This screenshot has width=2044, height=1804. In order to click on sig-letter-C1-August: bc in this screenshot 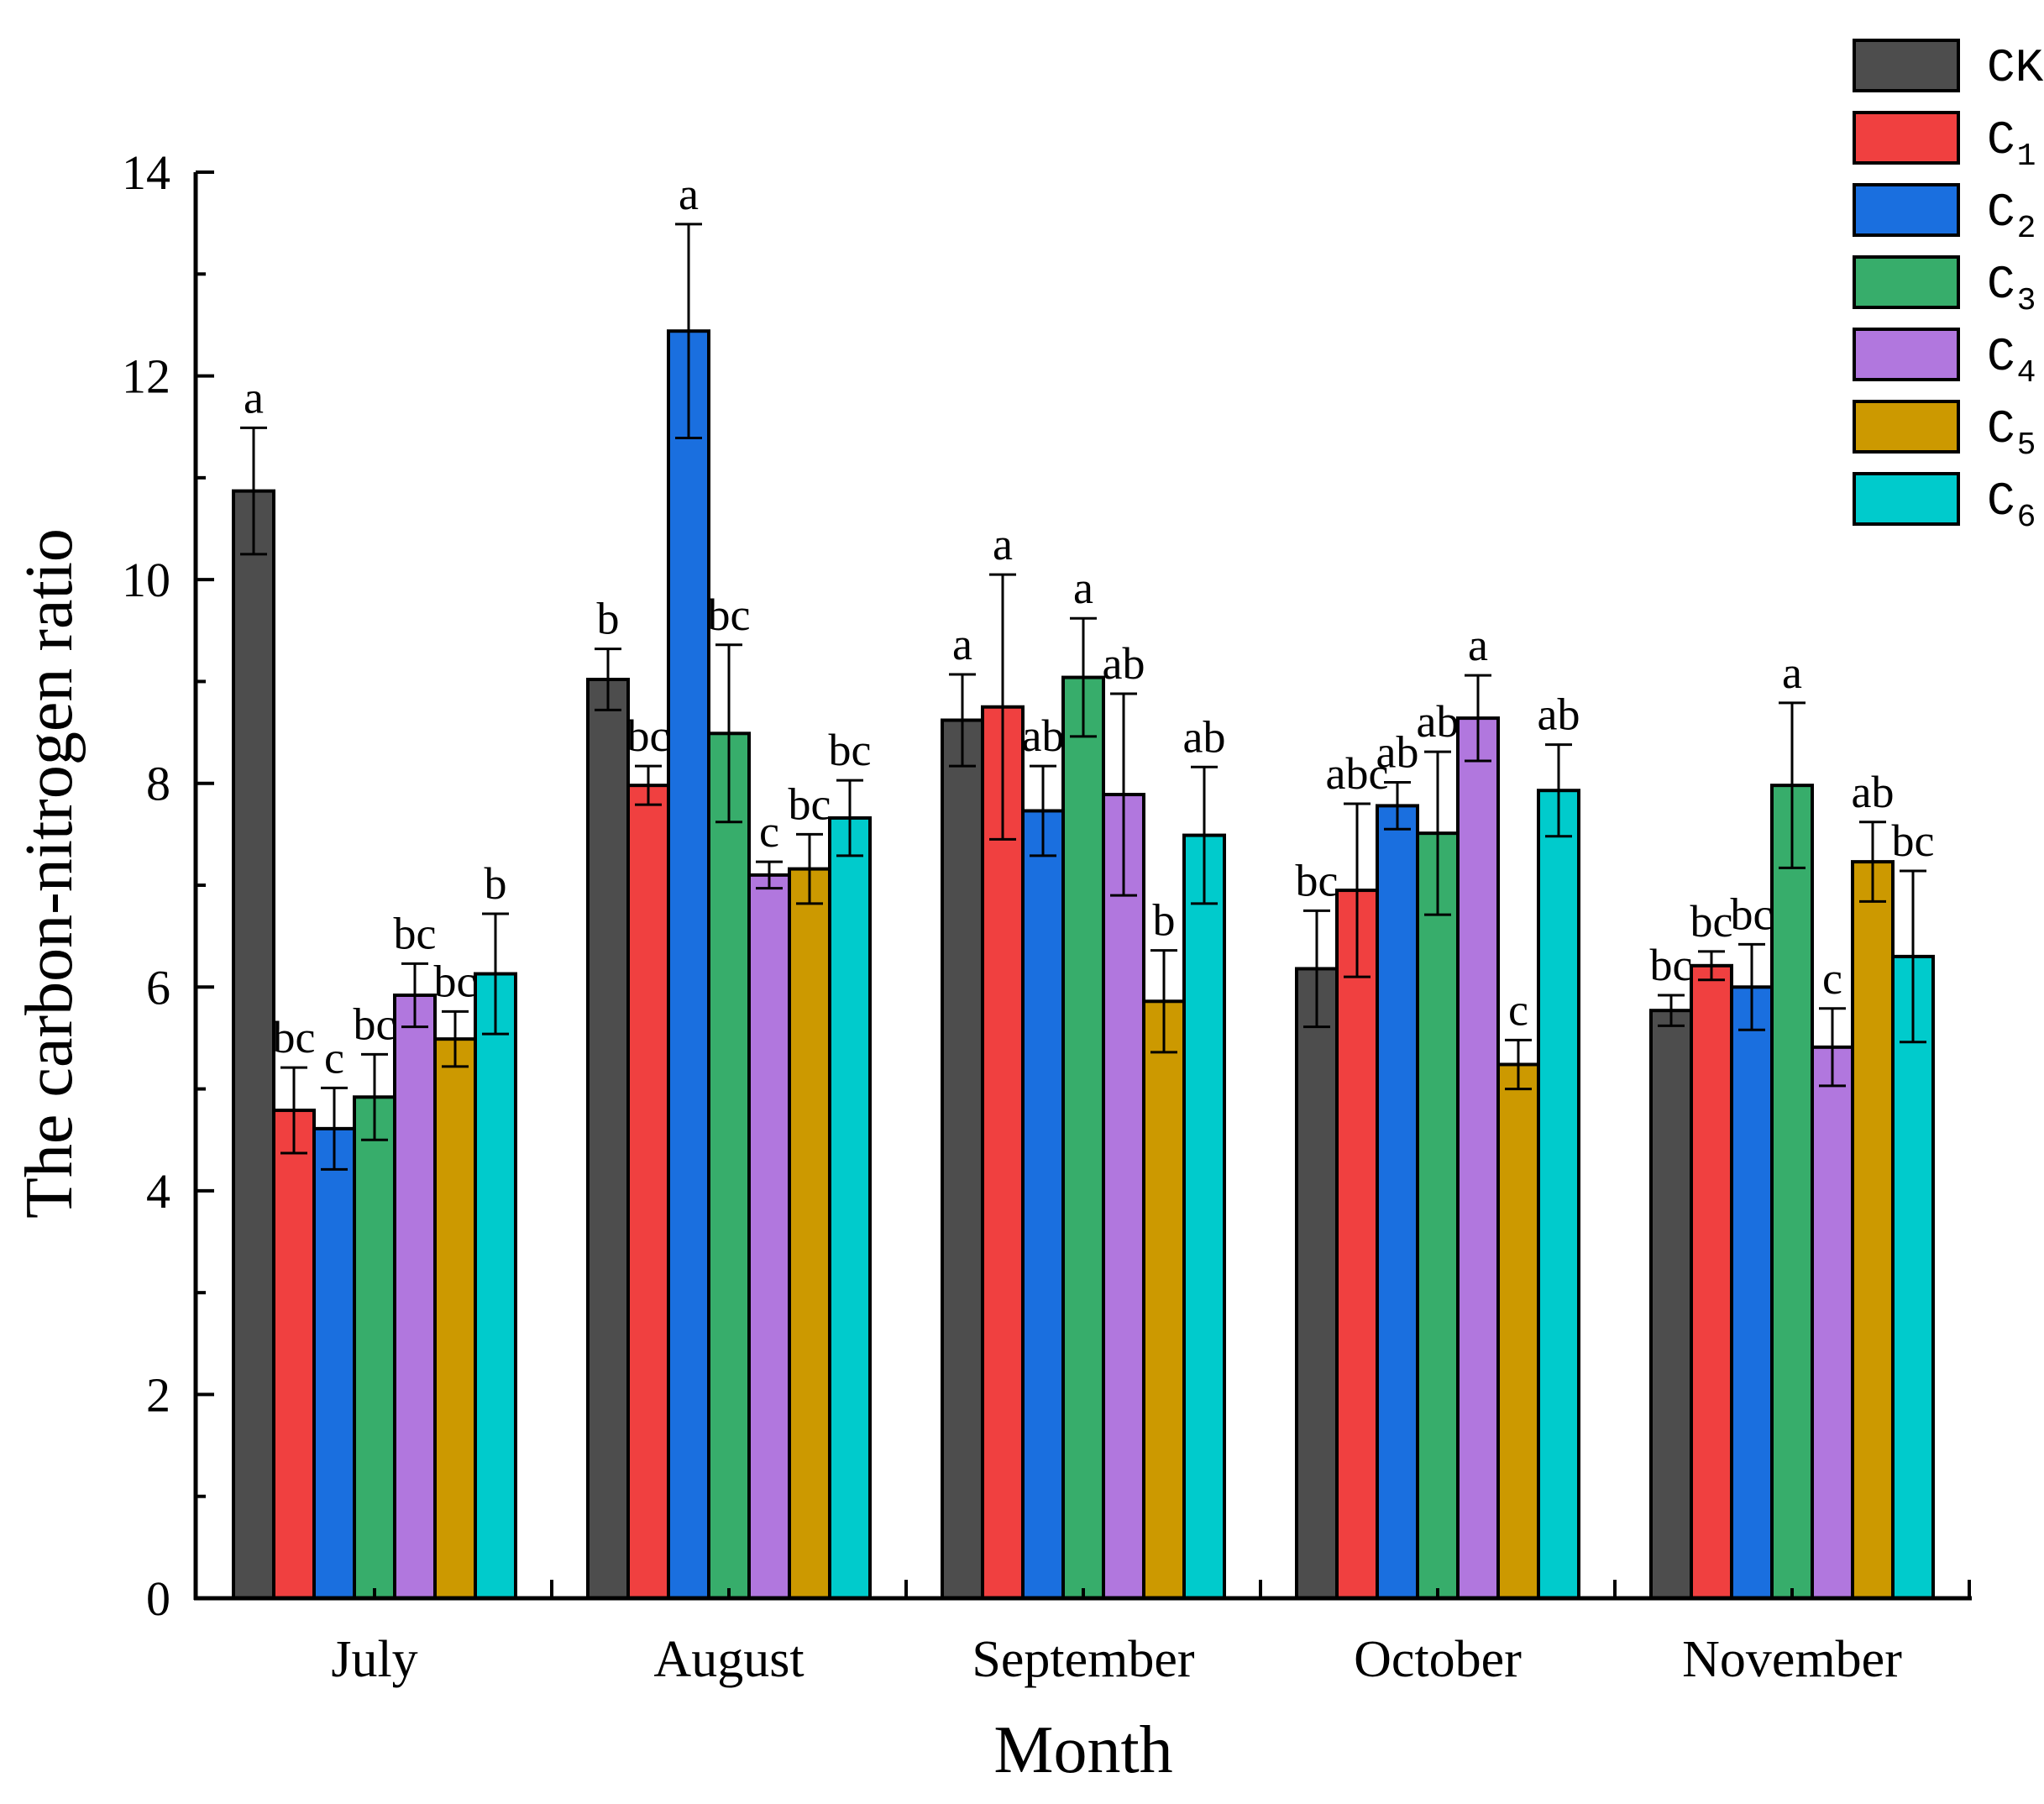, I will do `click(648, 736)`.